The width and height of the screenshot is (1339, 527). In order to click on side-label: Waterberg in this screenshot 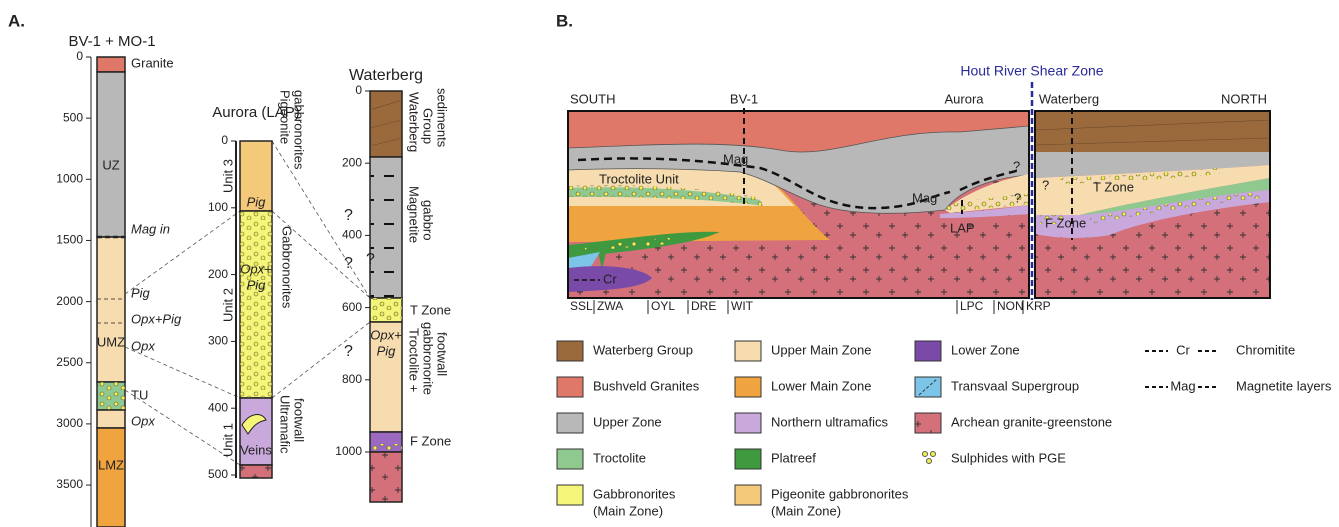, I will do `click(414, 122)`.